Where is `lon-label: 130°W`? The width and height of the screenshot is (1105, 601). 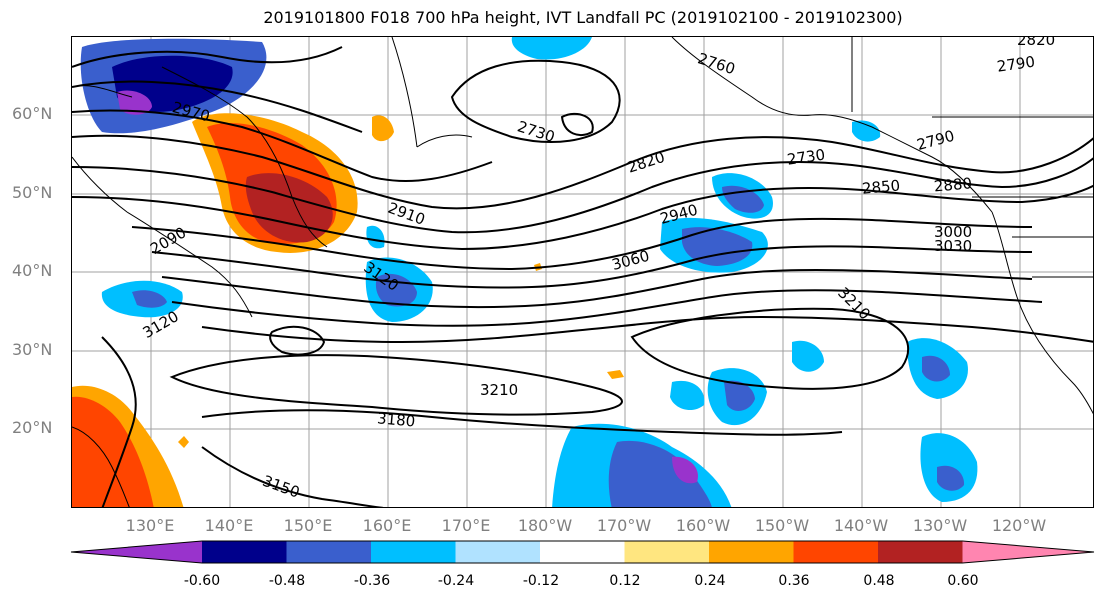 lon-label: 130°W is located at coordinates (940, 525).